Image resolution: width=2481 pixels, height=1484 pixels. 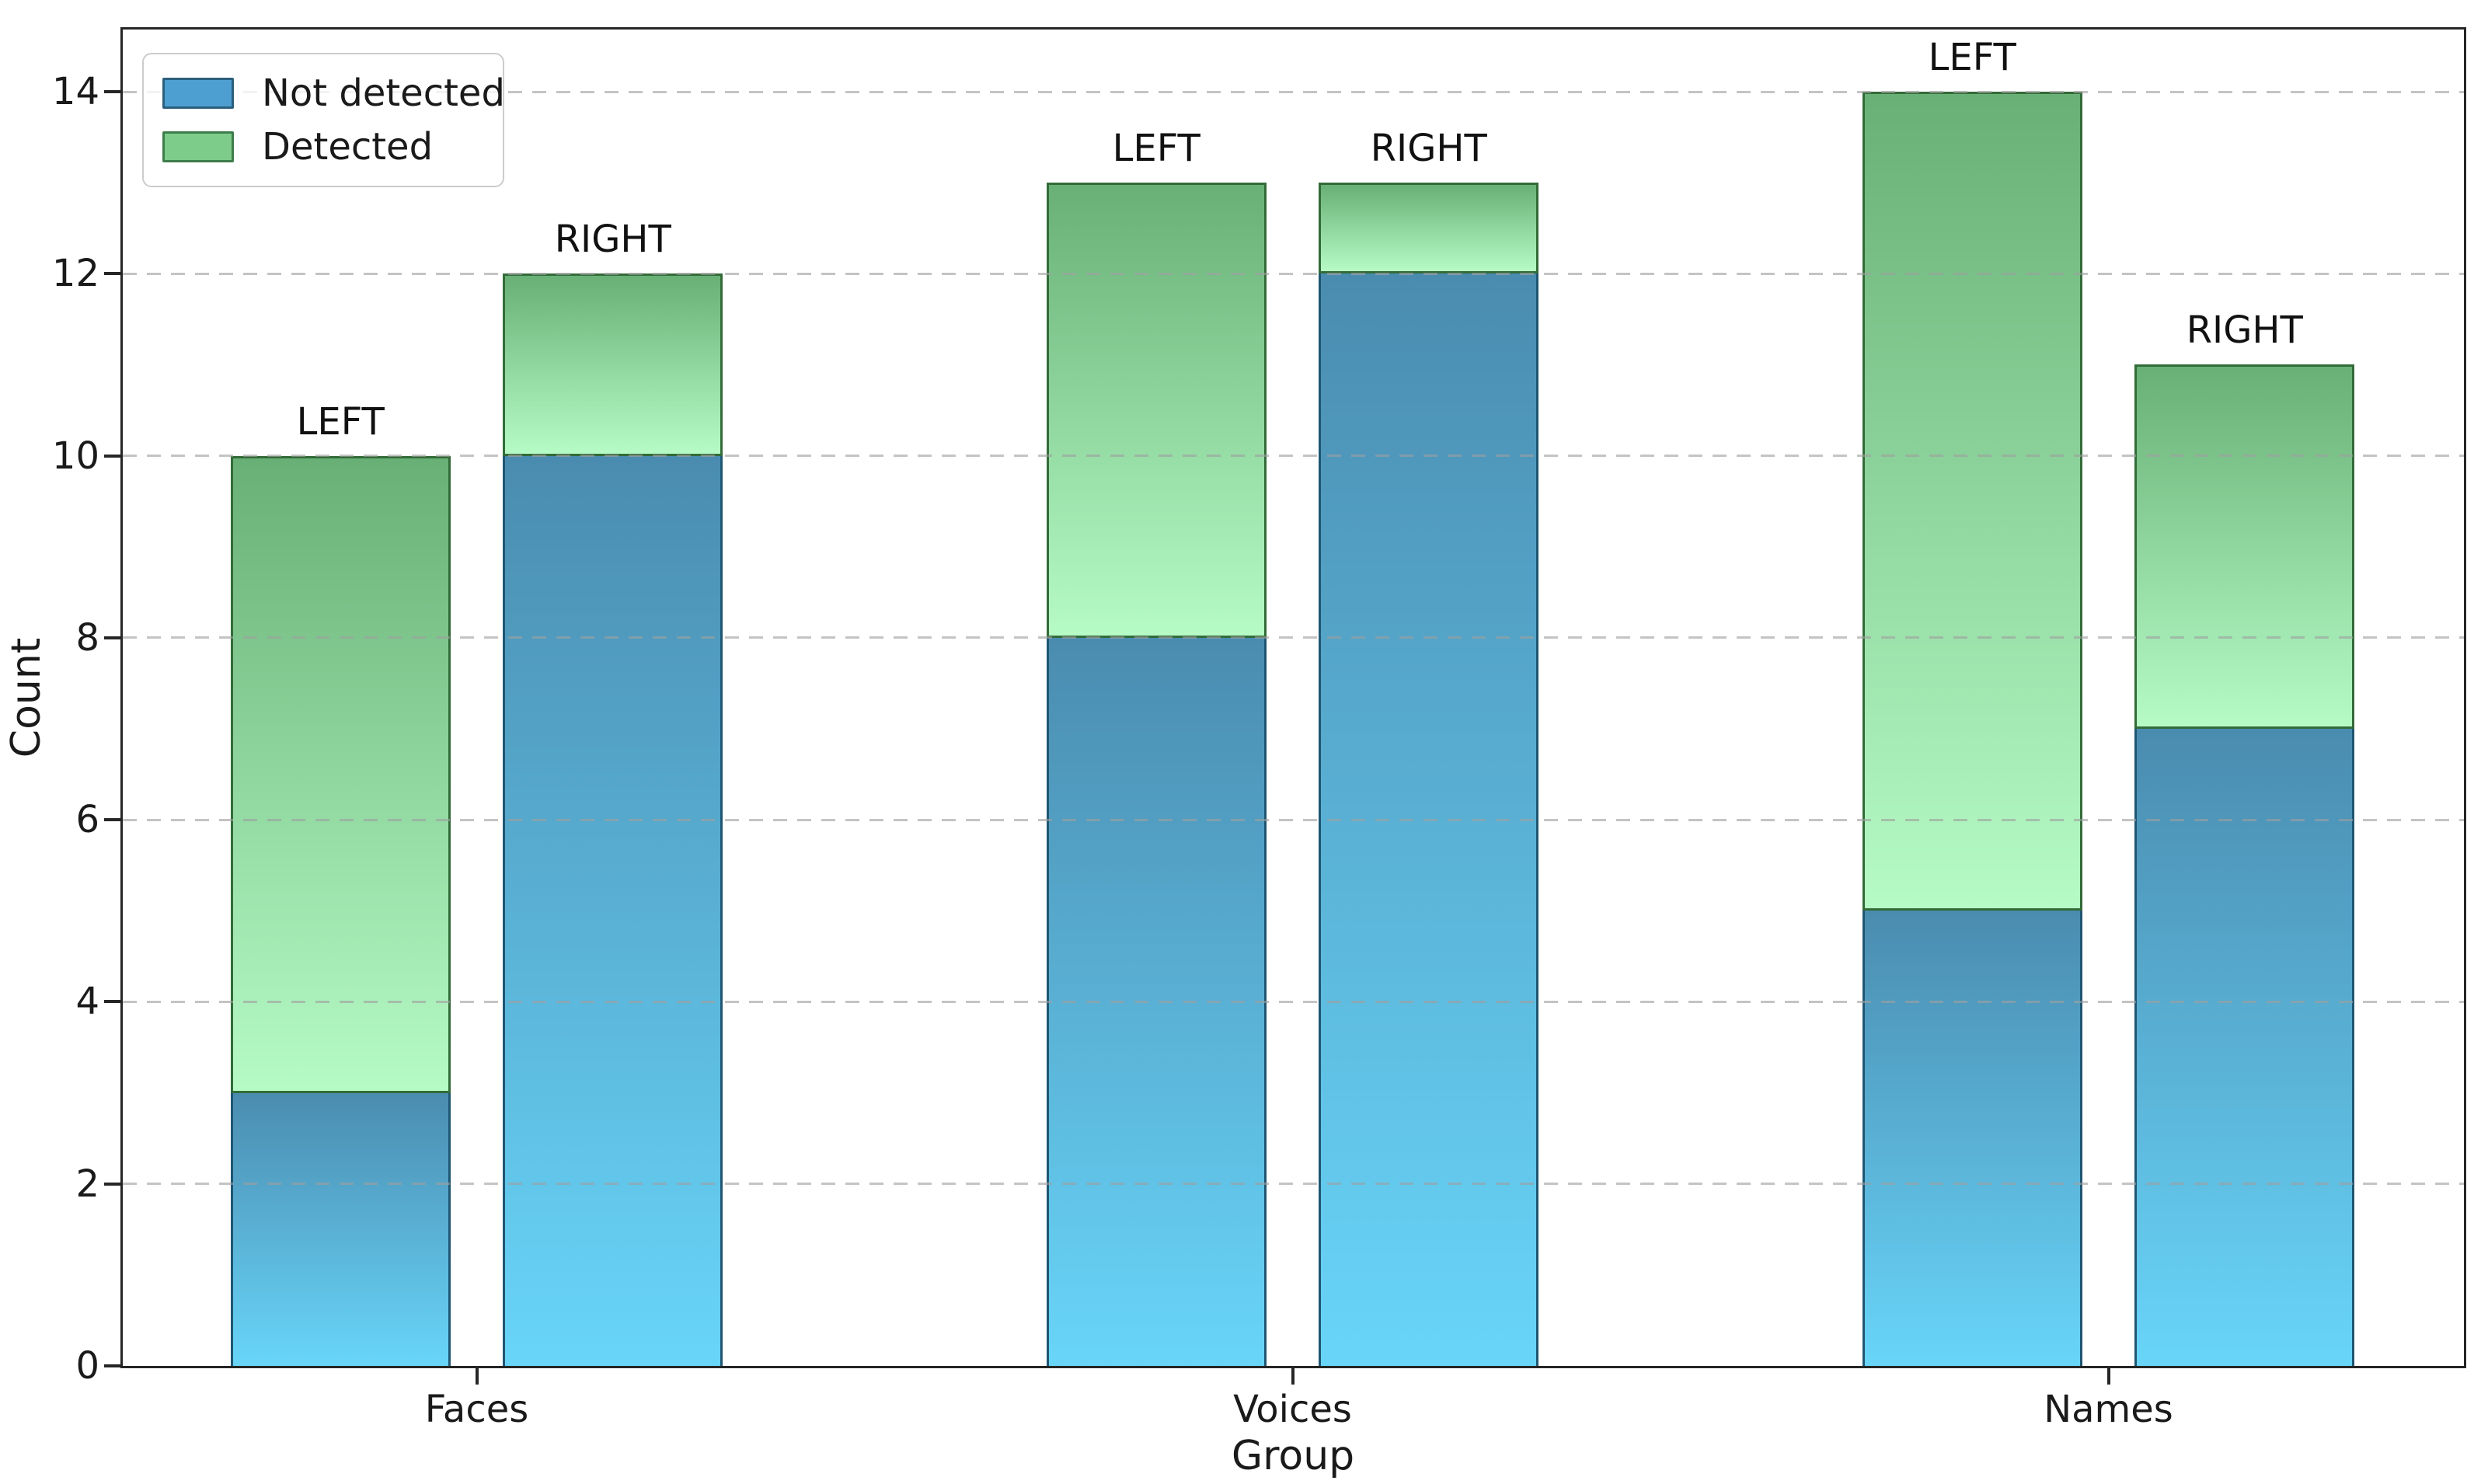 What do you see at coordinates (87, 1184) in the screenshot?
I see `y-tick-label: 2` at bounding box center [87, 1184].